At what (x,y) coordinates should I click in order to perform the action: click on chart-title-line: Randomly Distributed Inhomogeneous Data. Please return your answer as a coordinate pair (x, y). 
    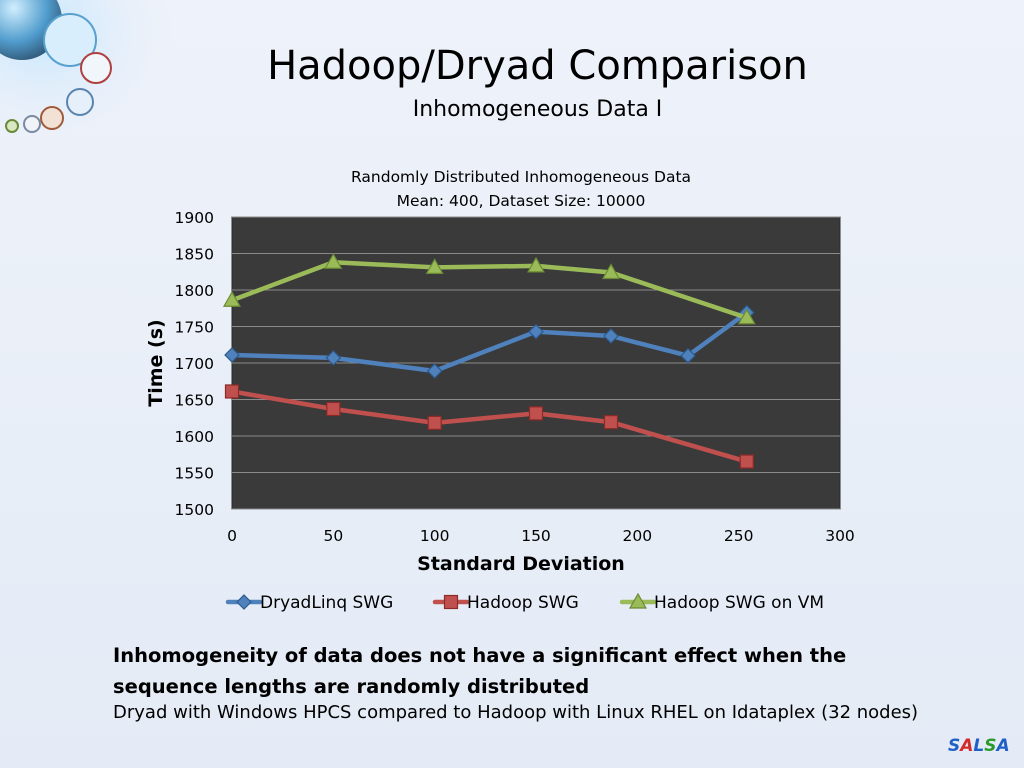
    Looking at the image, I should click on (521, 177).